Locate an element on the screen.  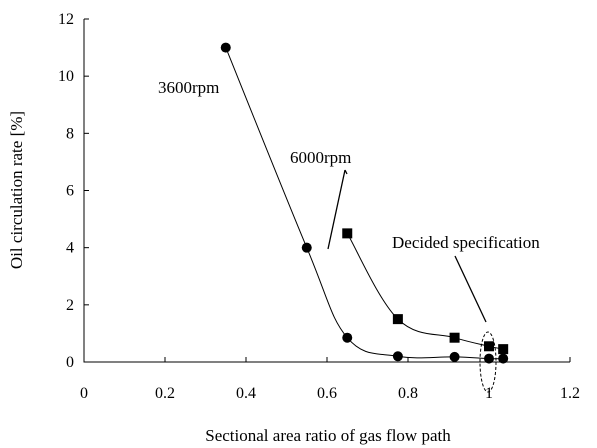
x-tick-label: 0.8 is located at coordinates (408, 393).